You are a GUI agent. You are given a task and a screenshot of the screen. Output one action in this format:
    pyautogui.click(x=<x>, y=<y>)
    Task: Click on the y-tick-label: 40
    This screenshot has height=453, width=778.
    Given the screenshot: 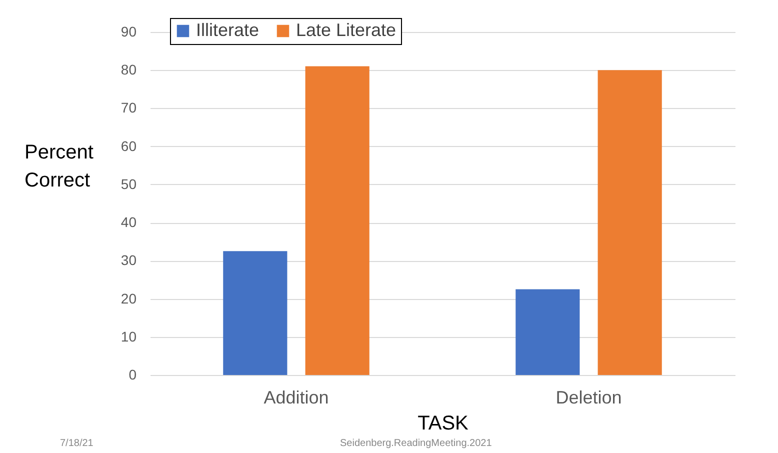 What is the action you would take?
    pyautogui.click(x=128, y=222)
    